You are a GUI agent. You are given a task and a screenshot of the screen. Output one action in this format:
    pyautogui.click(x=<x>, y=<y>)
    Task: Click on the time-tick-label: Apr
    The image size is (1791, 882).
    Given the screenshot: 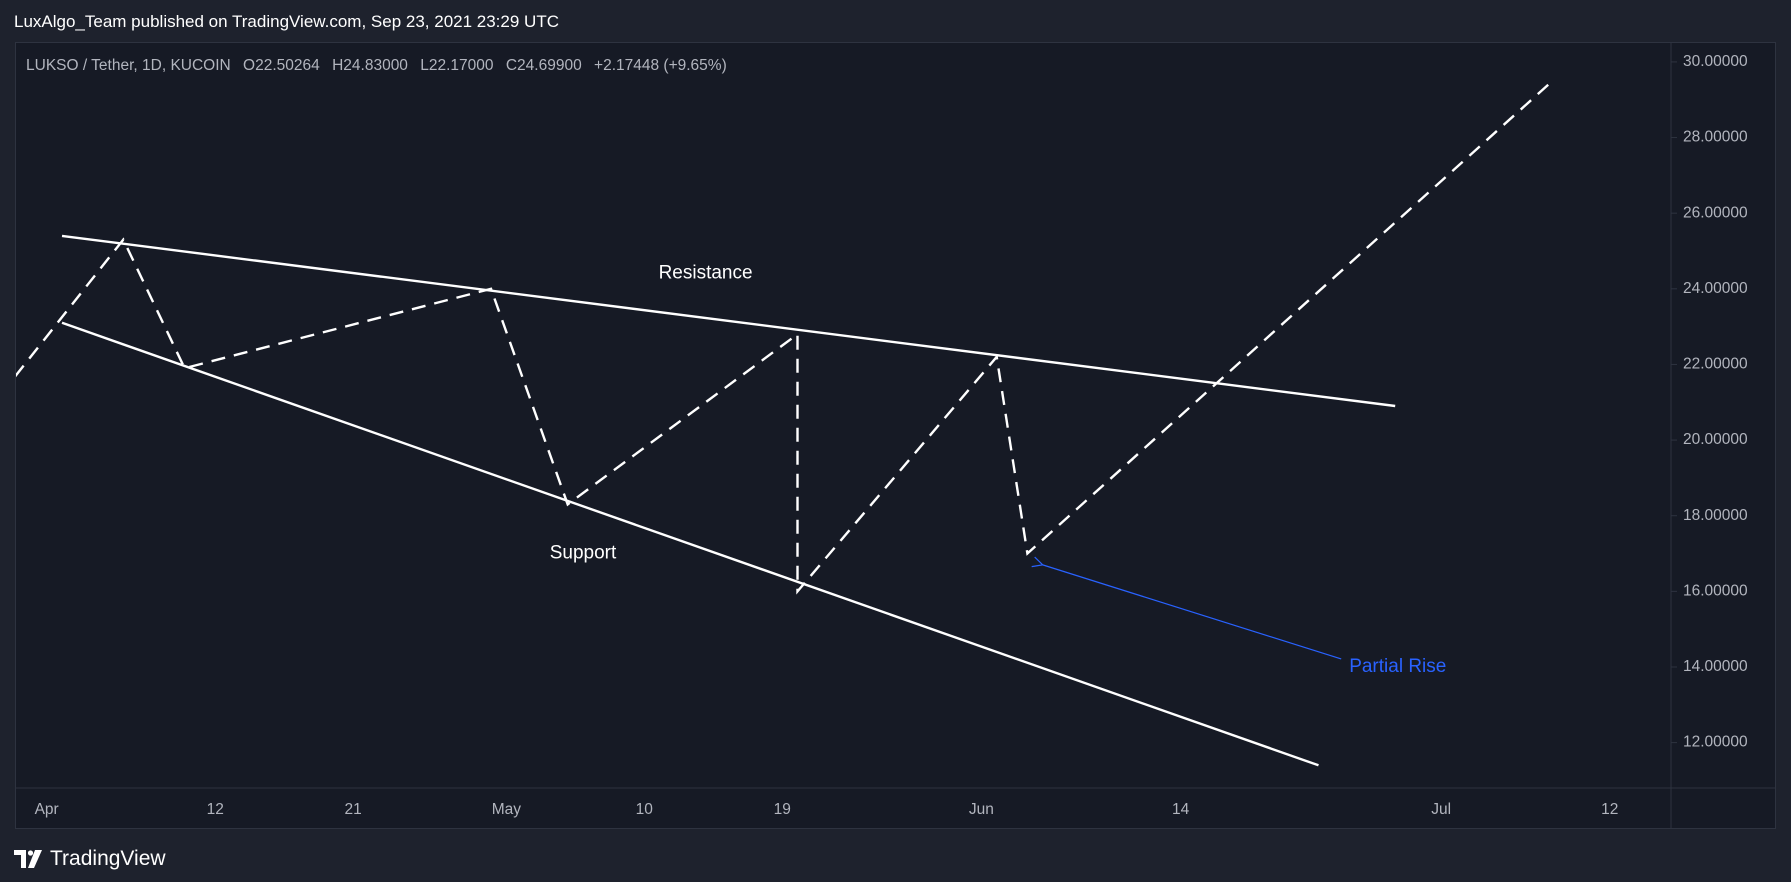 What is the action you would take?
    pyautogui.click(x=47, y=809)
    